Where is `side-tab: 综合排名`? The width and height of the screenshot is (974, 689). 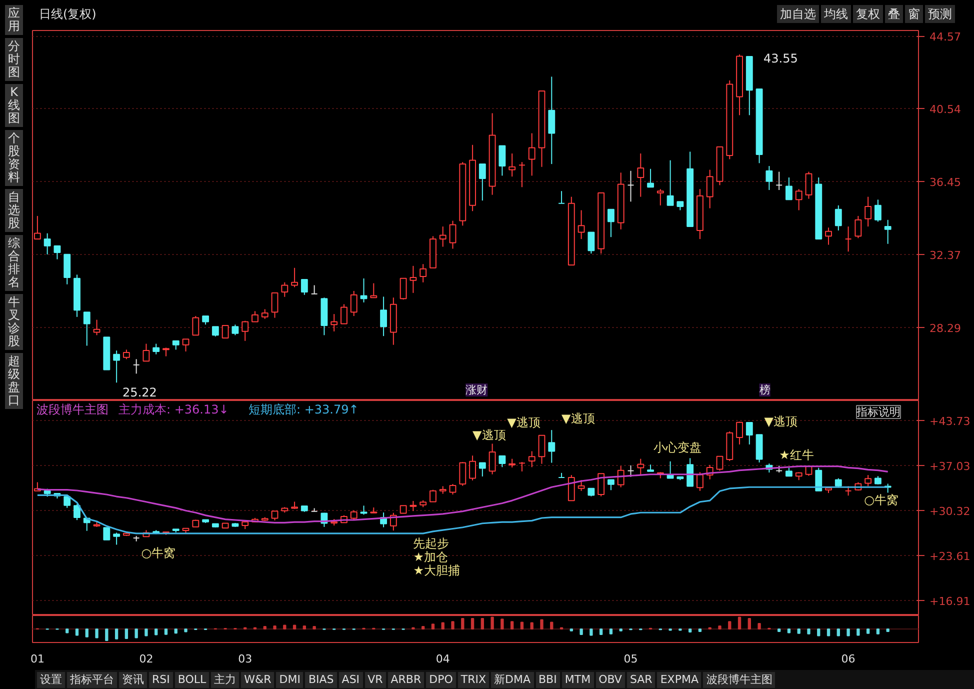 side-tab: 综合排名 is located at coordinates (14, 263).